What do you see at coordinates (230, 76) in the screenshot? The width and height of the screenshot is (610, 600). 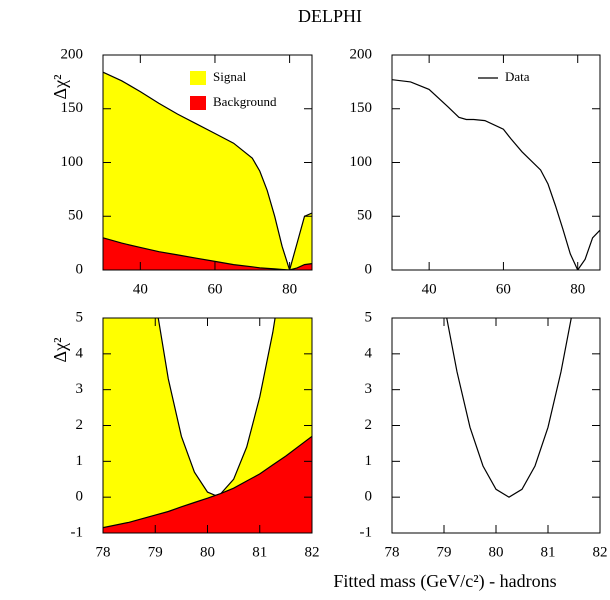 I see `legend-label: Signal` at bounding box center [230, 76].